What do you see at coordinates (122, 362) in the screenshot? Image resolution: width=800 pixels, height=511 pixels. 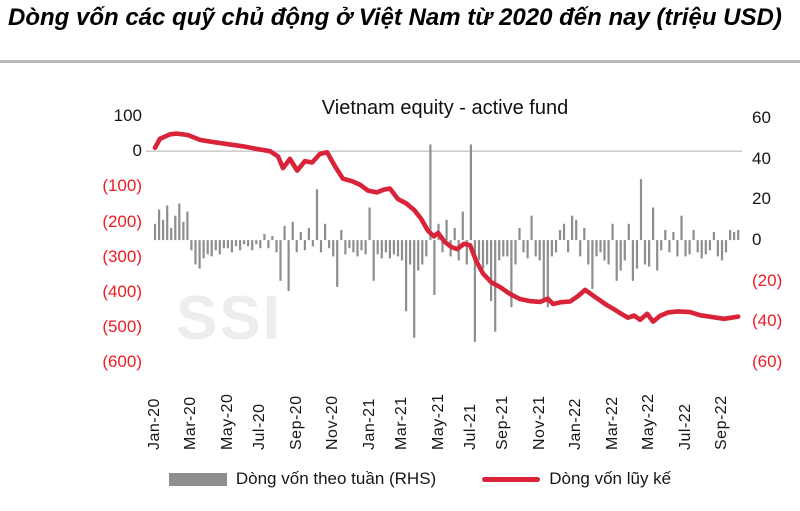 I see `left-axis-tick: (600)` at bounding box center [122, 362].